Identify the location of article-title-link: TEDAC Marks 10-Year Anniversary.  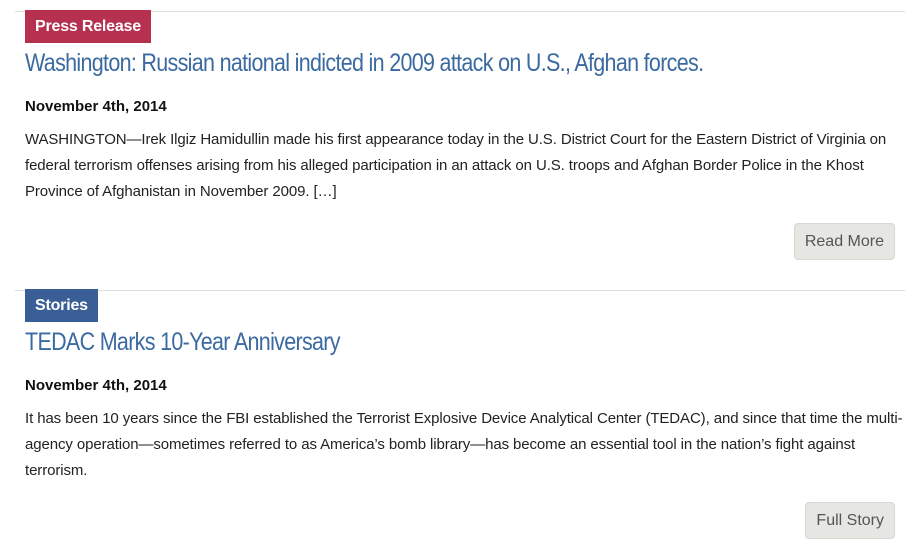
(183, 342).